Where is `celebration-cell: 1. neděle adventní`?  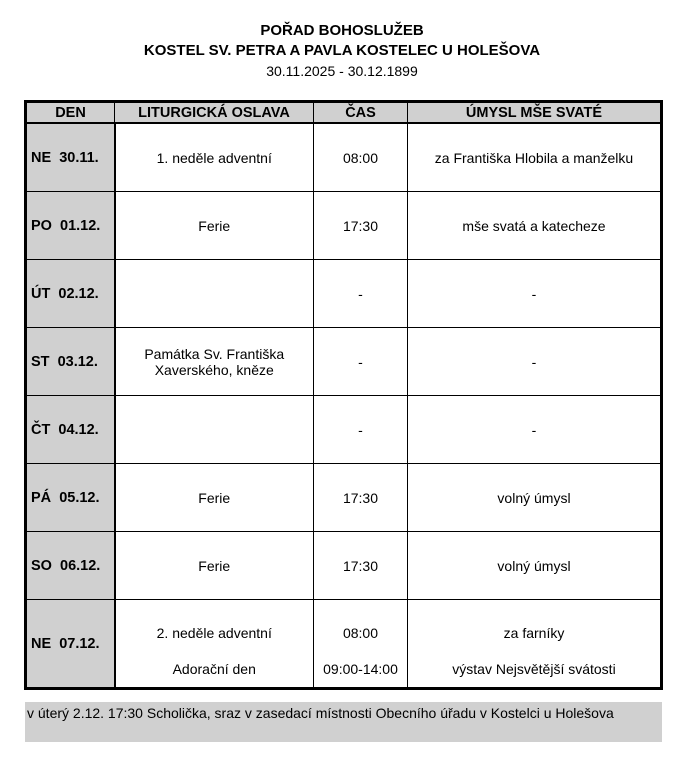 celebration-cell: 1. neděle adventní is located at coordinates (214, 157).